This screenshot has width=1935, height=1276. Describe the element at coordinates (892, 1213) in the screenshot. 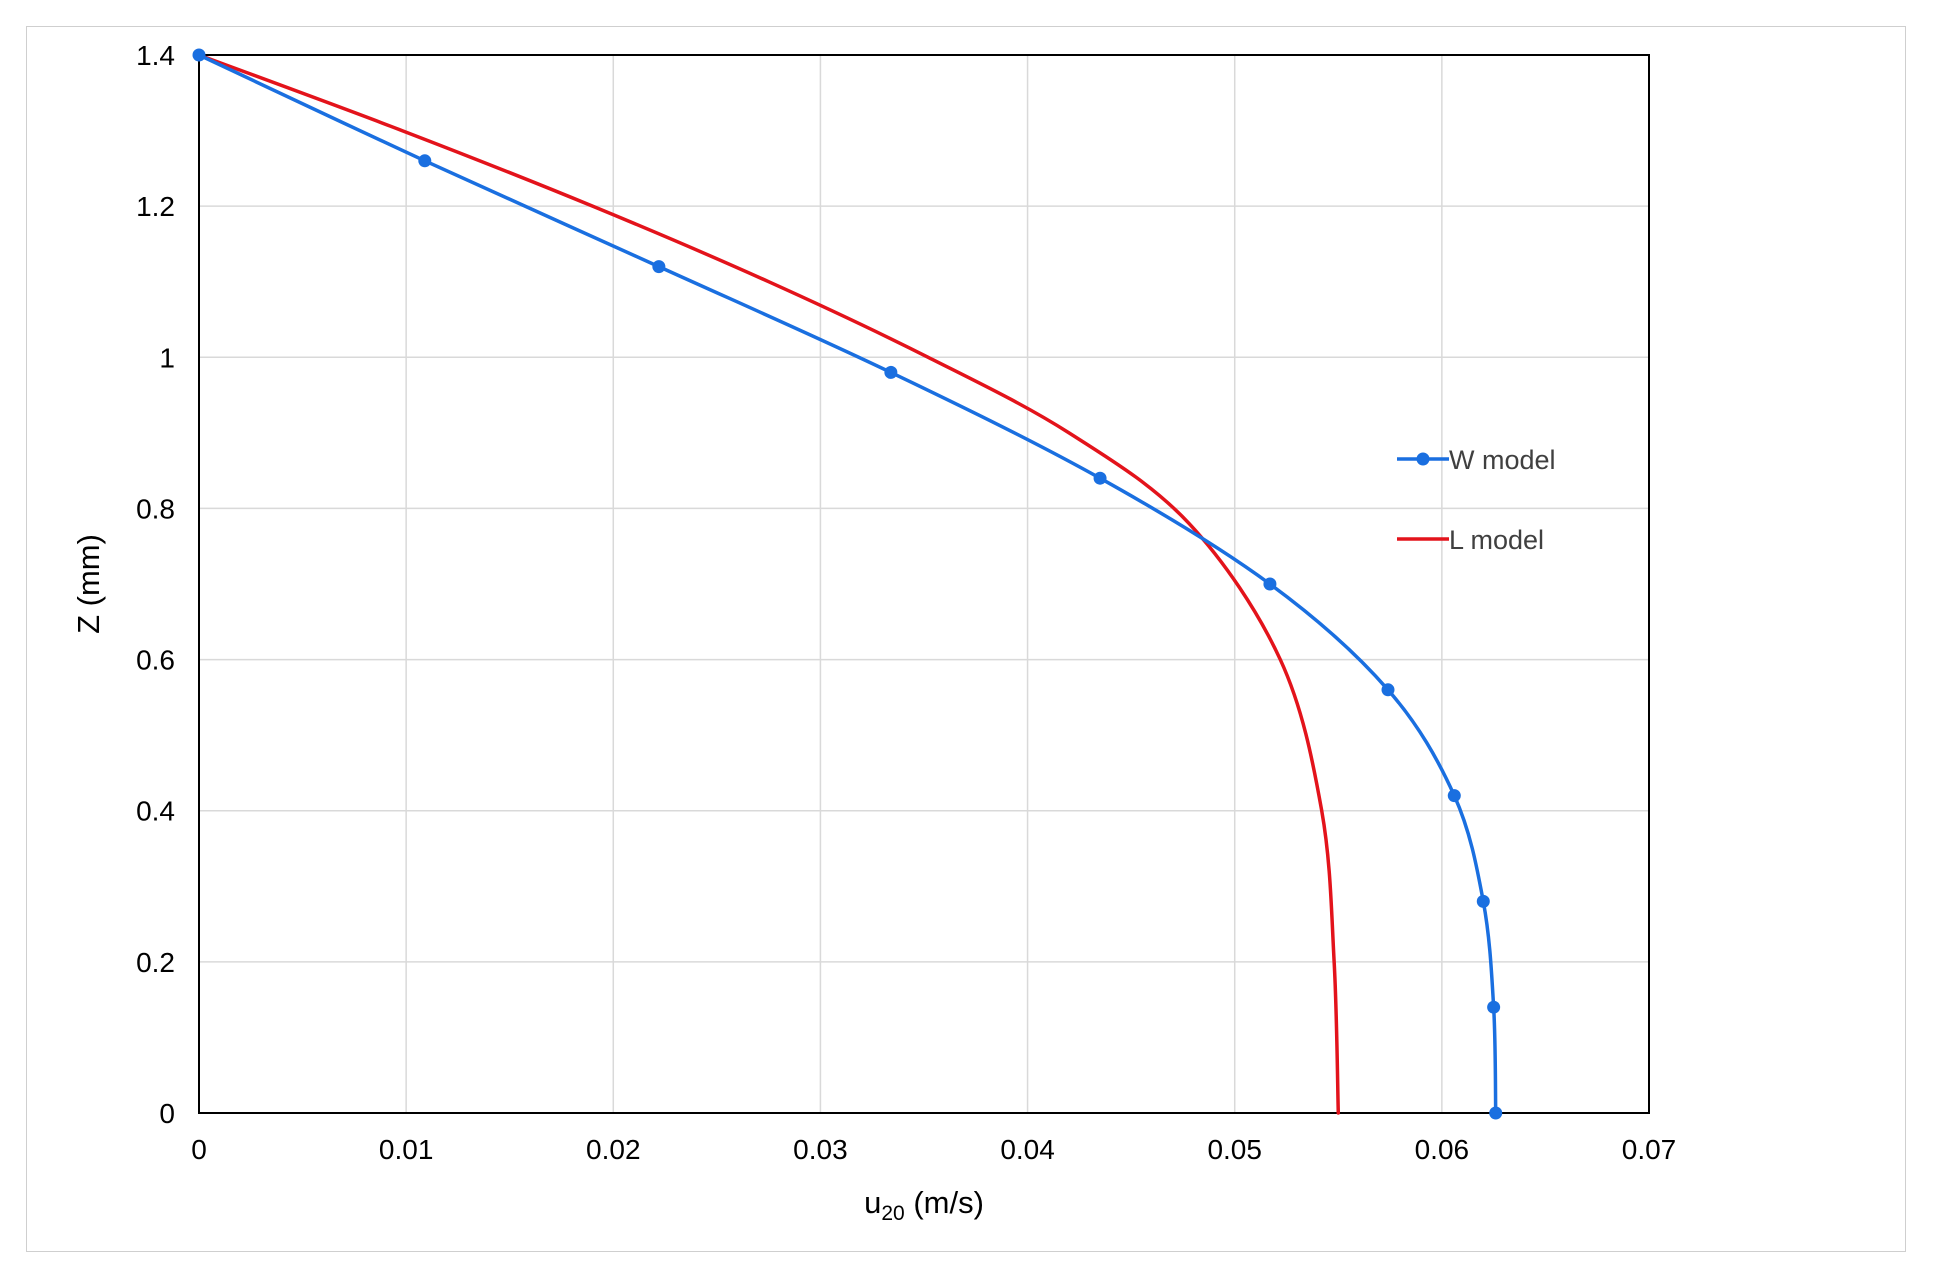

I see `x-axis-title-subscript: 20` at that location.